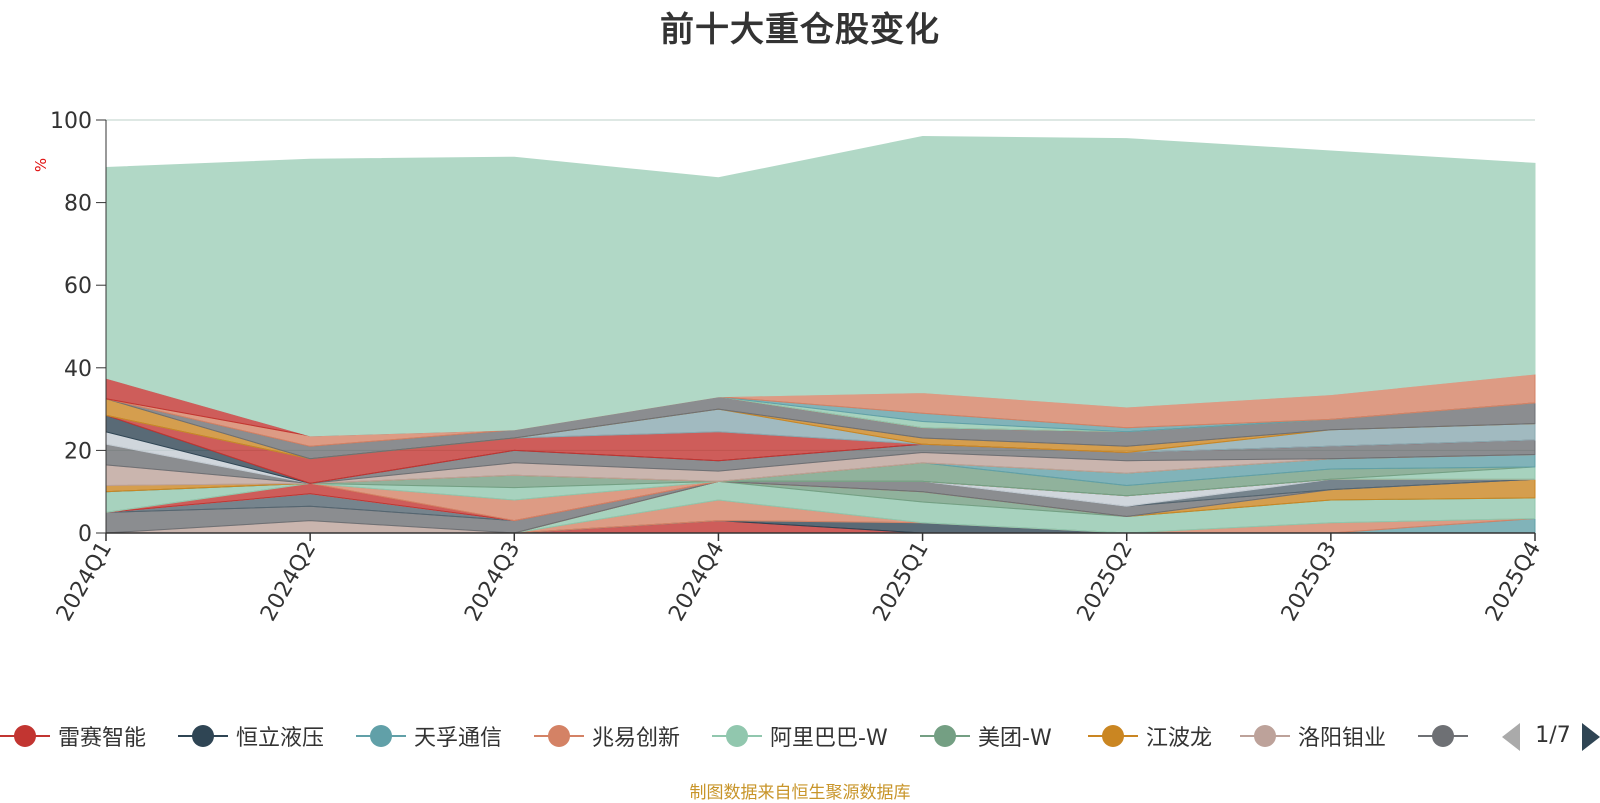 The width and height of the screenshot is (1600, 803). I want to click on legend-label: 天孚通信, so click(458, 738).